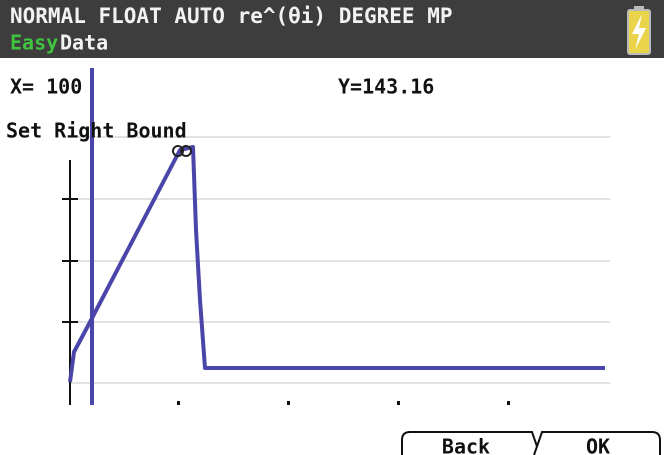 The width and height of the screenshot is (664, 455). I want to click on y-axis, so click(70, 282).